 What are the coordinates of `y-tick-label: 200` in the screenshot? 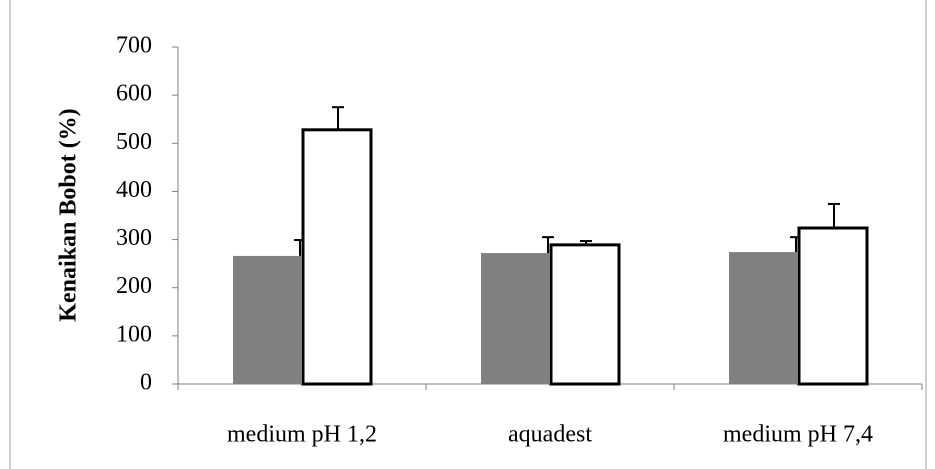 It's located at (134, 286).